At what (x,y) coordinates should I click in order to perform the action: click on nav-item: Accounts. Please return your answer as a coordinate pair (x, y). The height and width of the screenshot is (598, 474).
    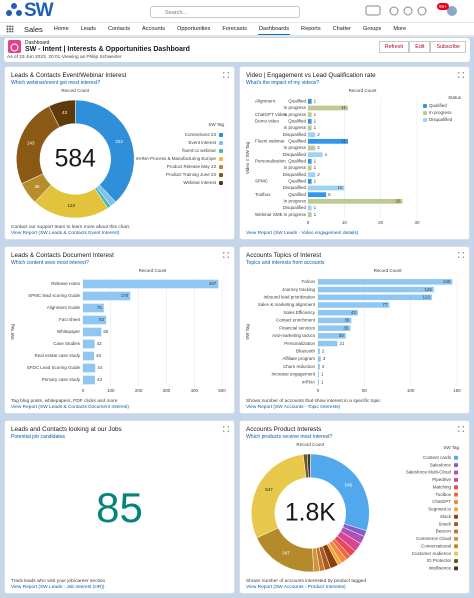
    Looking at the image, I should click on (154, 28).